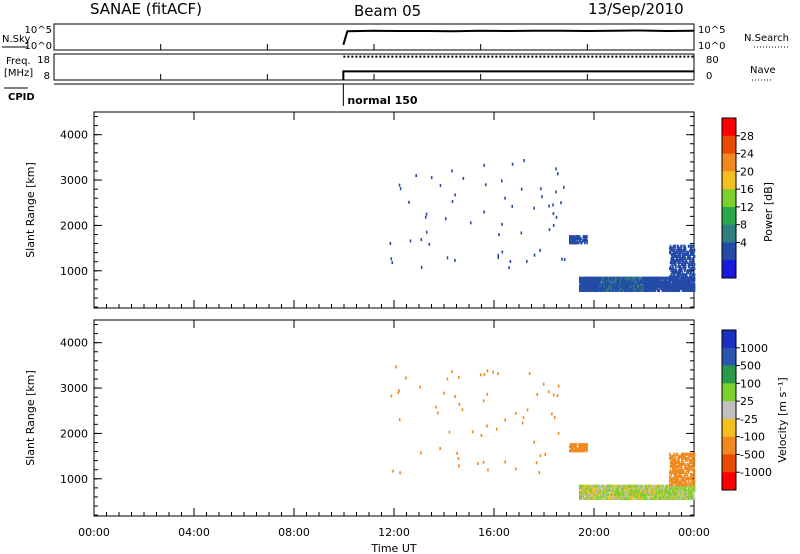 This screenshot has width=800, height=554. What do you see at coordinates (18, 61) in the screenshot?
I see `freq-left-label: Freq.` at bounding box center [18, 61].